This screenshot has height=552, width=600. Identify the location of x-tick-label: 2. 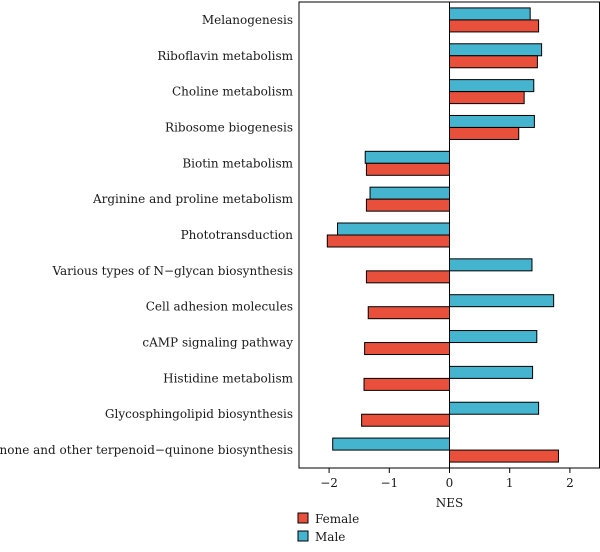
(570, 483).